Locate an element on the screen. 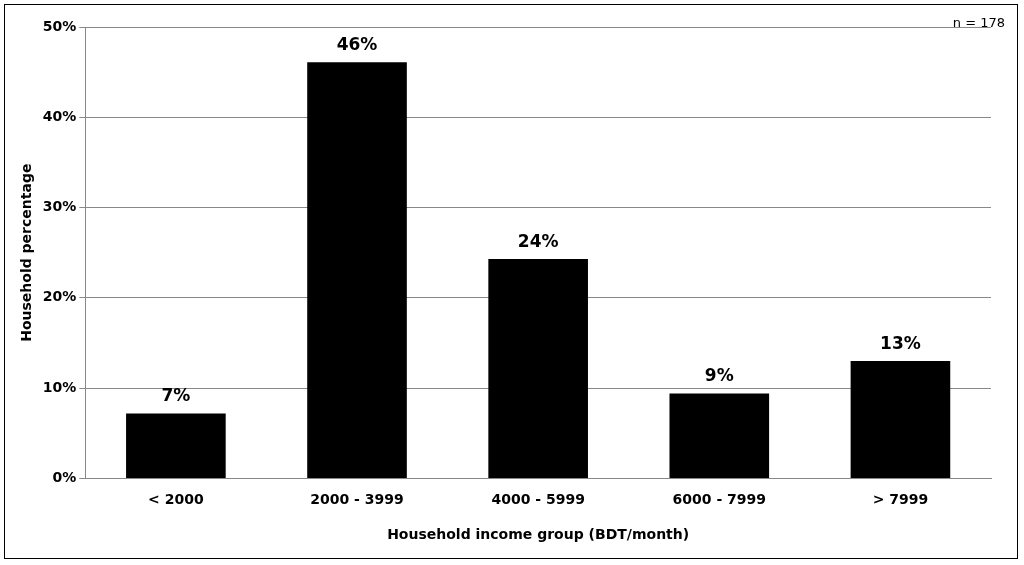 The image size is (1024, 565). x-tick-label: 2000 - 3999 is located at coordinates (357, 499).